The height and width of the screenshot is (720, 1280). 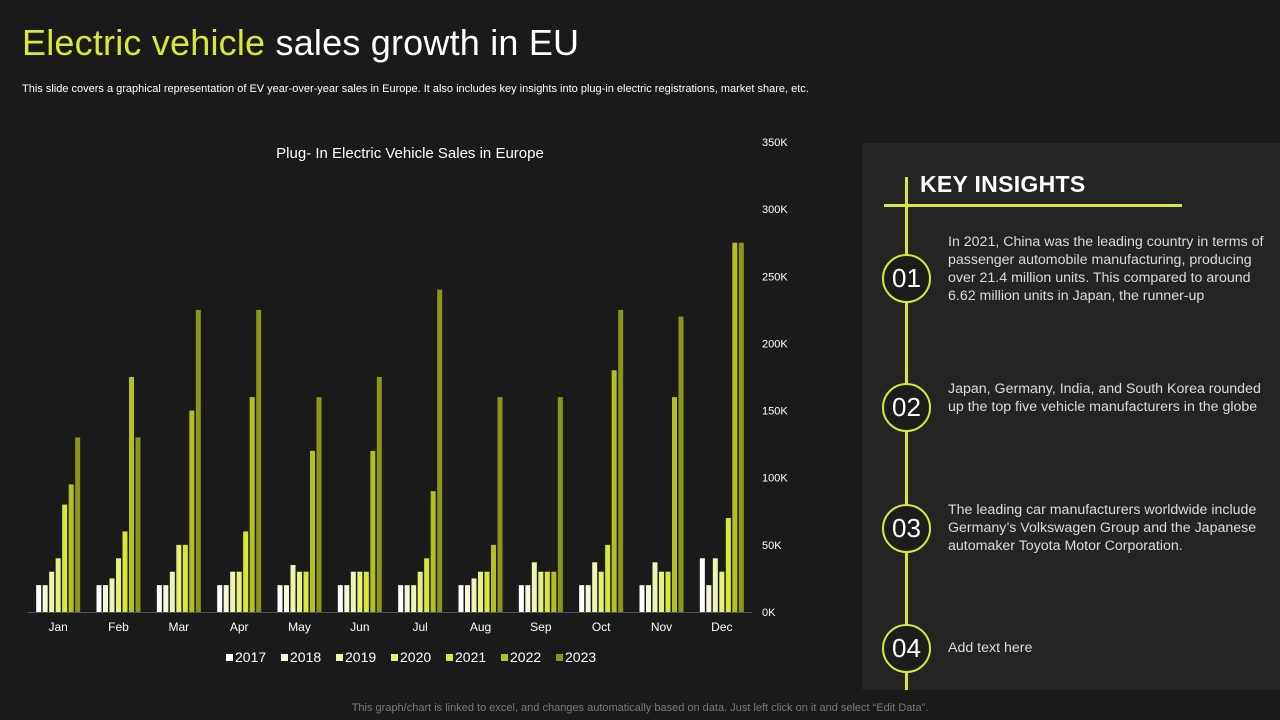 I want to click on x-tick-label: May, so click(x=299, y=627).